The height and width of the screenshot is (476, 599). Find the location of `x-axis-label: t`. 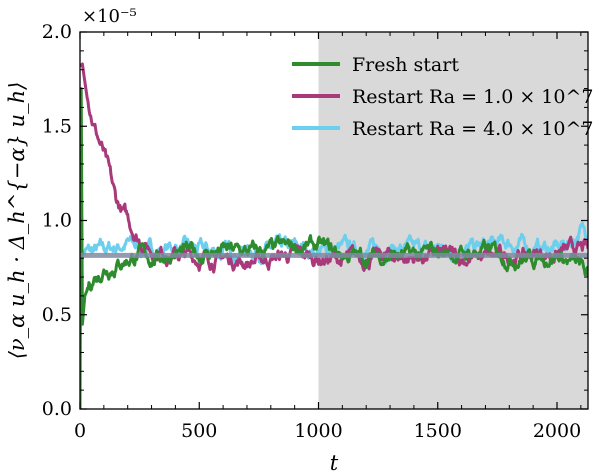

x-axis-label: t is located at coordinates (334, 463).